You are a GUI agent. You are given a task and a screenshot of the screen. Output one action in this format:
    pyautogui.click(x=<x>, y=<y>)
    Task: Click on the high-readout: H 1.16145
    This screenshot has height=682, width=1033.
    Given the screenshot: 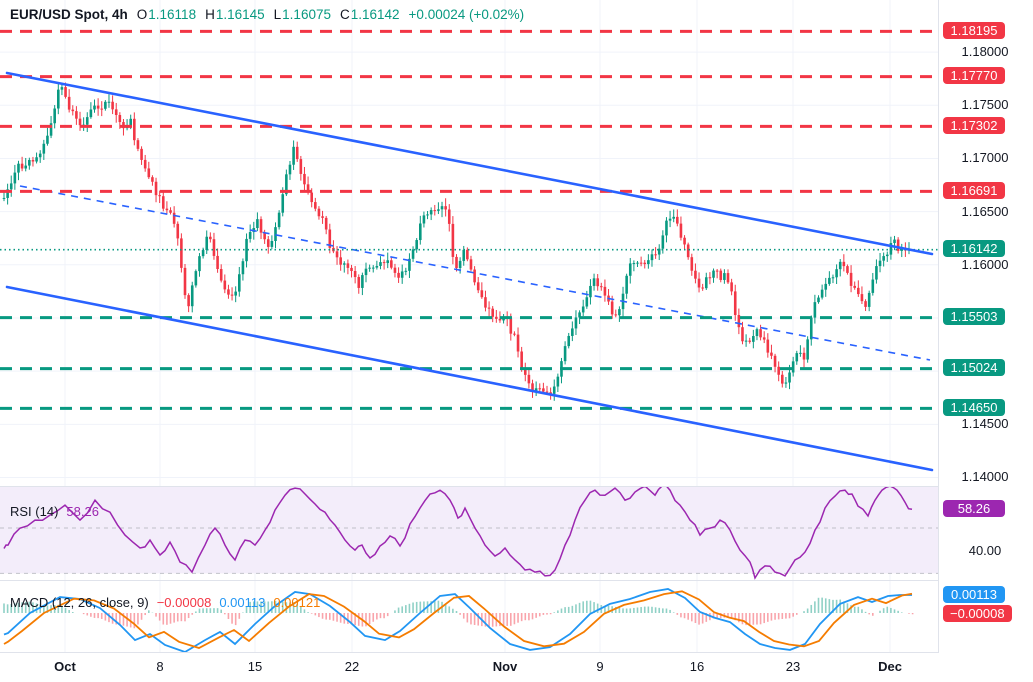 What is the action you would take?
    pyautogui.click(x=235, y=14)
    